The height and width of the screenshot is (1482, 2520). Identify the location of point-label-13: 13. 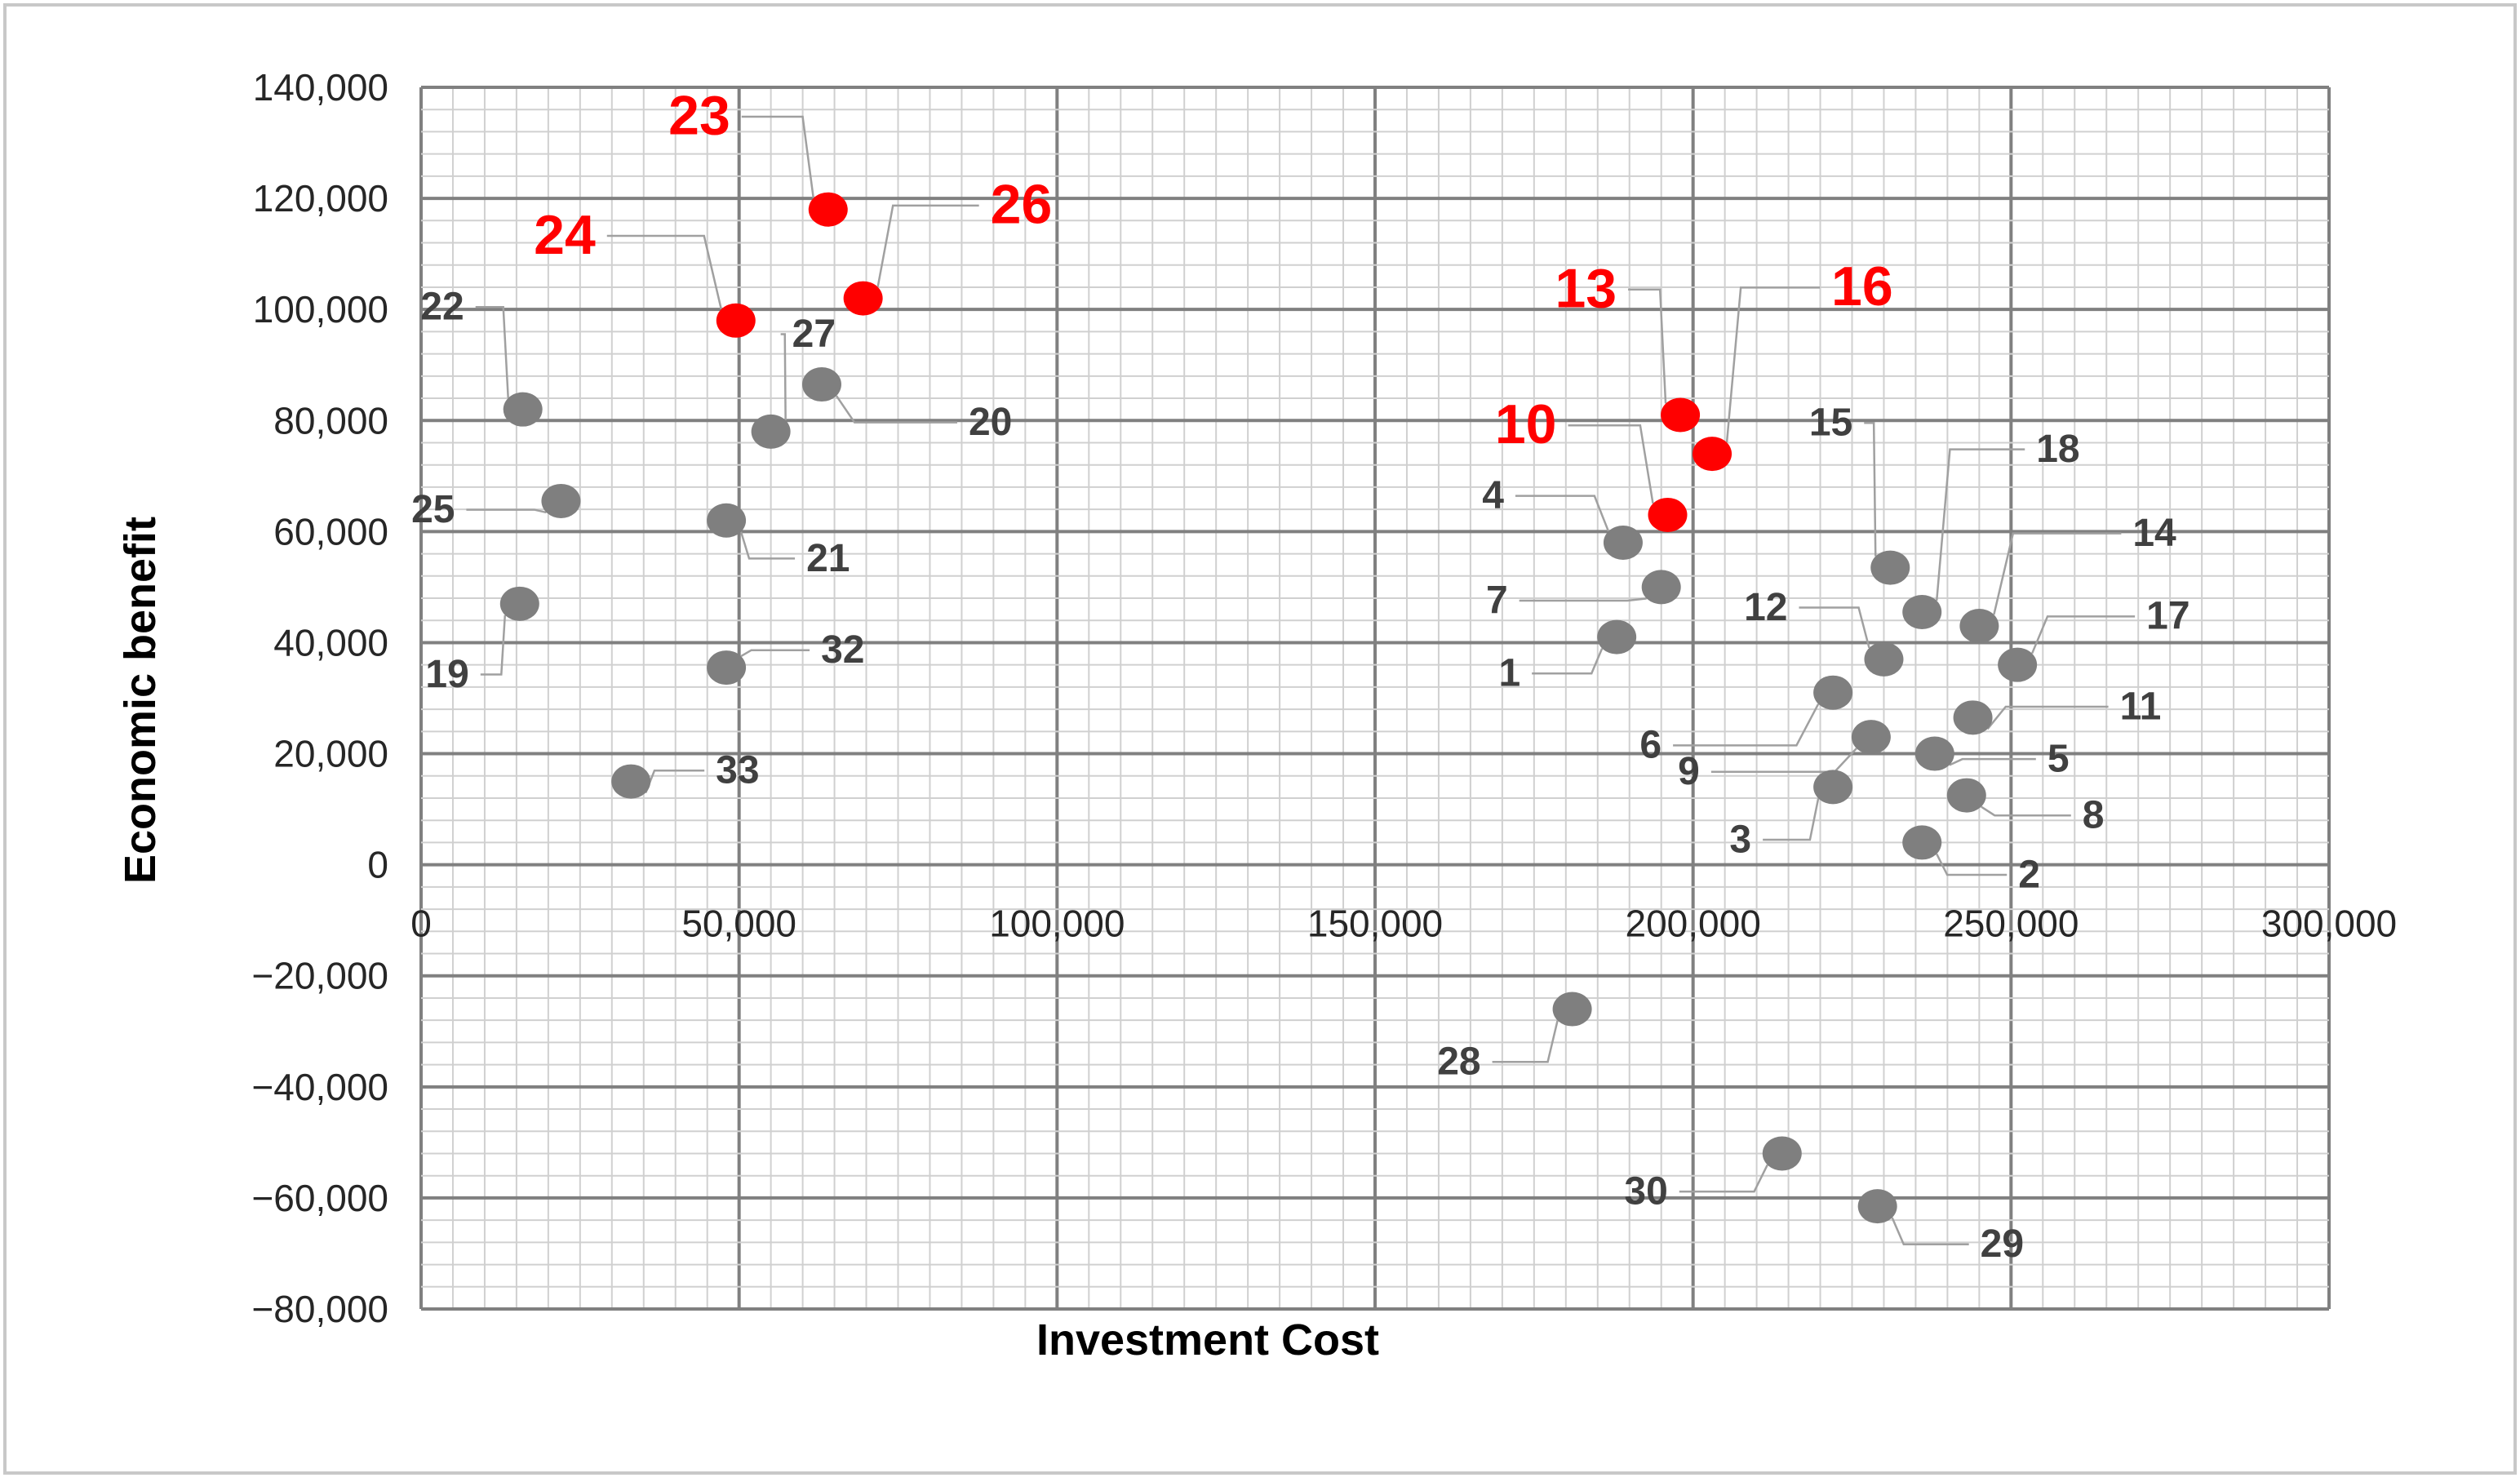
(1586, 288).